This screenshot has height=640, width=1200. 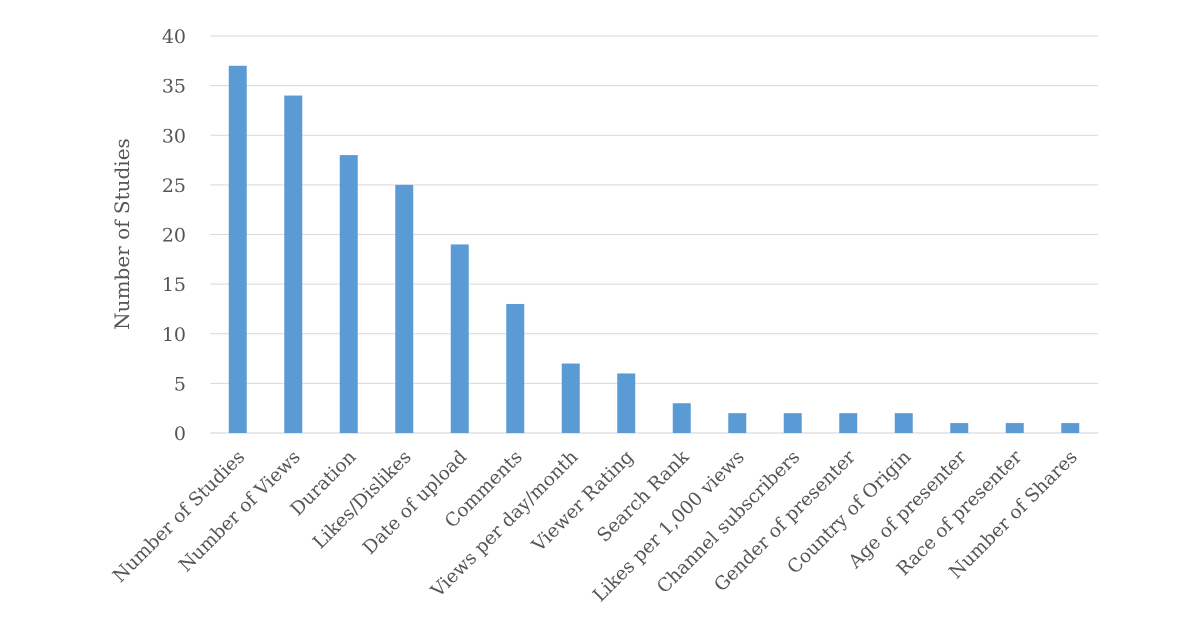 What do you see at coordinates (174, 186) in the screenshot?
I see `y-tick-label: 25` at bounding box center [174, 186].